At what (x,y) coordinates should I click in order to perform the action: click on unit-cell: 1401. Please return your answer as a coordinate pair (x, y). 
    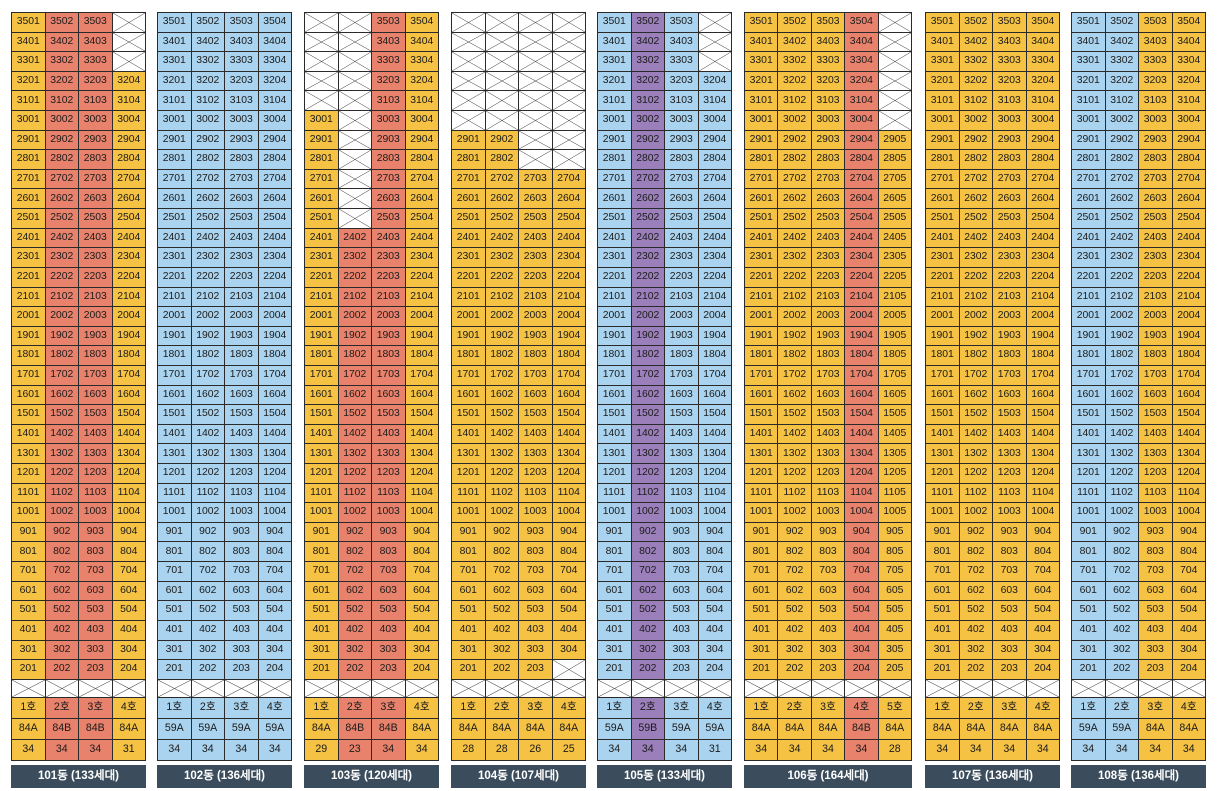
    Looking at the image, I should click on (942, 434).